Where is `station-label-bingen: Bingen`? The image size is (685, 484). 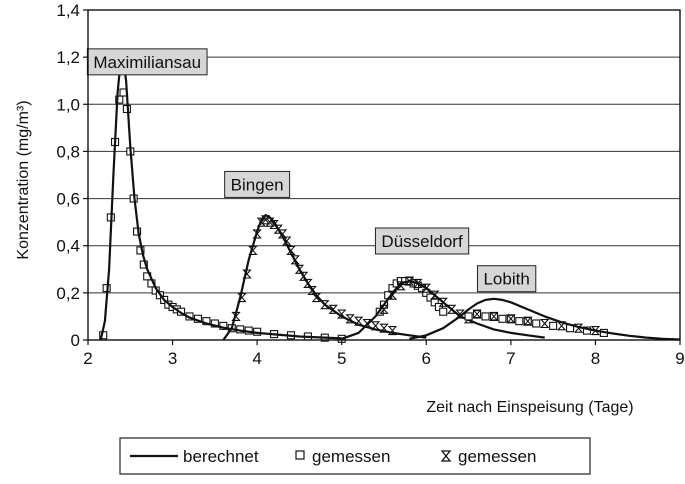 station-label-bingen: Bingen is located at coordinates (257, 184).